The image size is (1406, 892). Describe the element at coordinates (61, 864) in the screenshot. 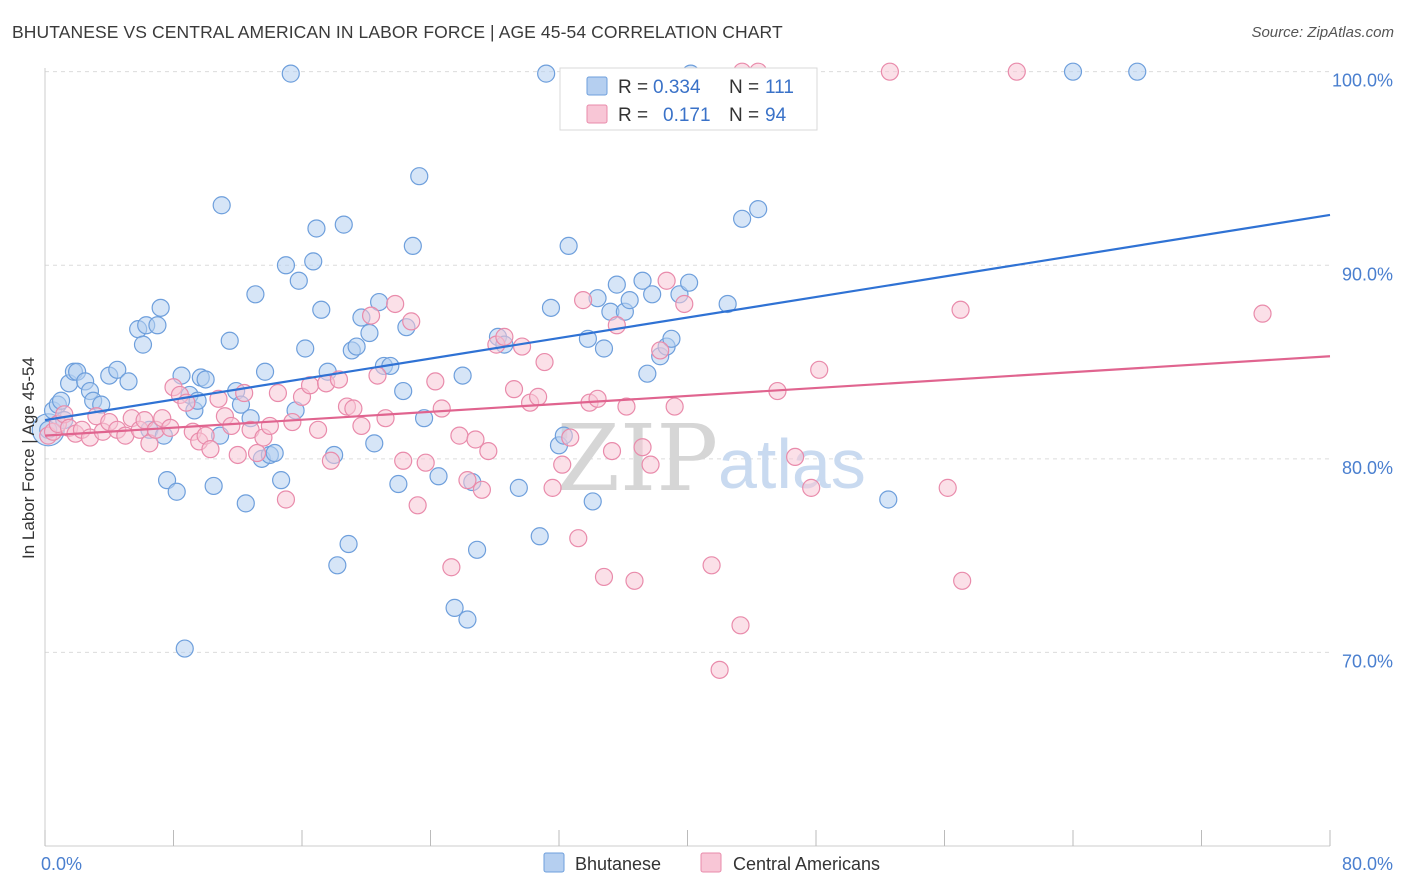

I see `x-tick-label: 0.0%` at that location.